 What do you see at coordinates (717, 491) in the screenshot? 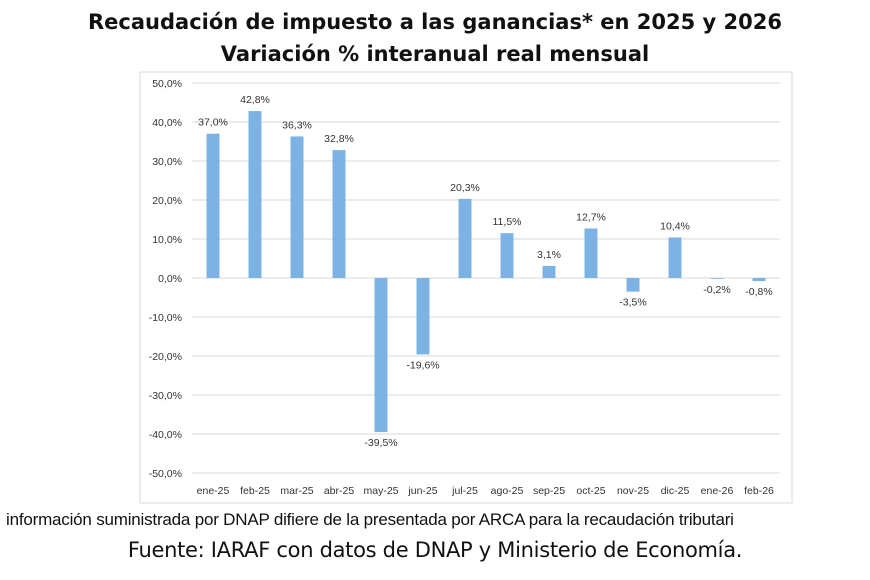
I see `x-tick-label: ene-26` at bounding box center [717, 491].